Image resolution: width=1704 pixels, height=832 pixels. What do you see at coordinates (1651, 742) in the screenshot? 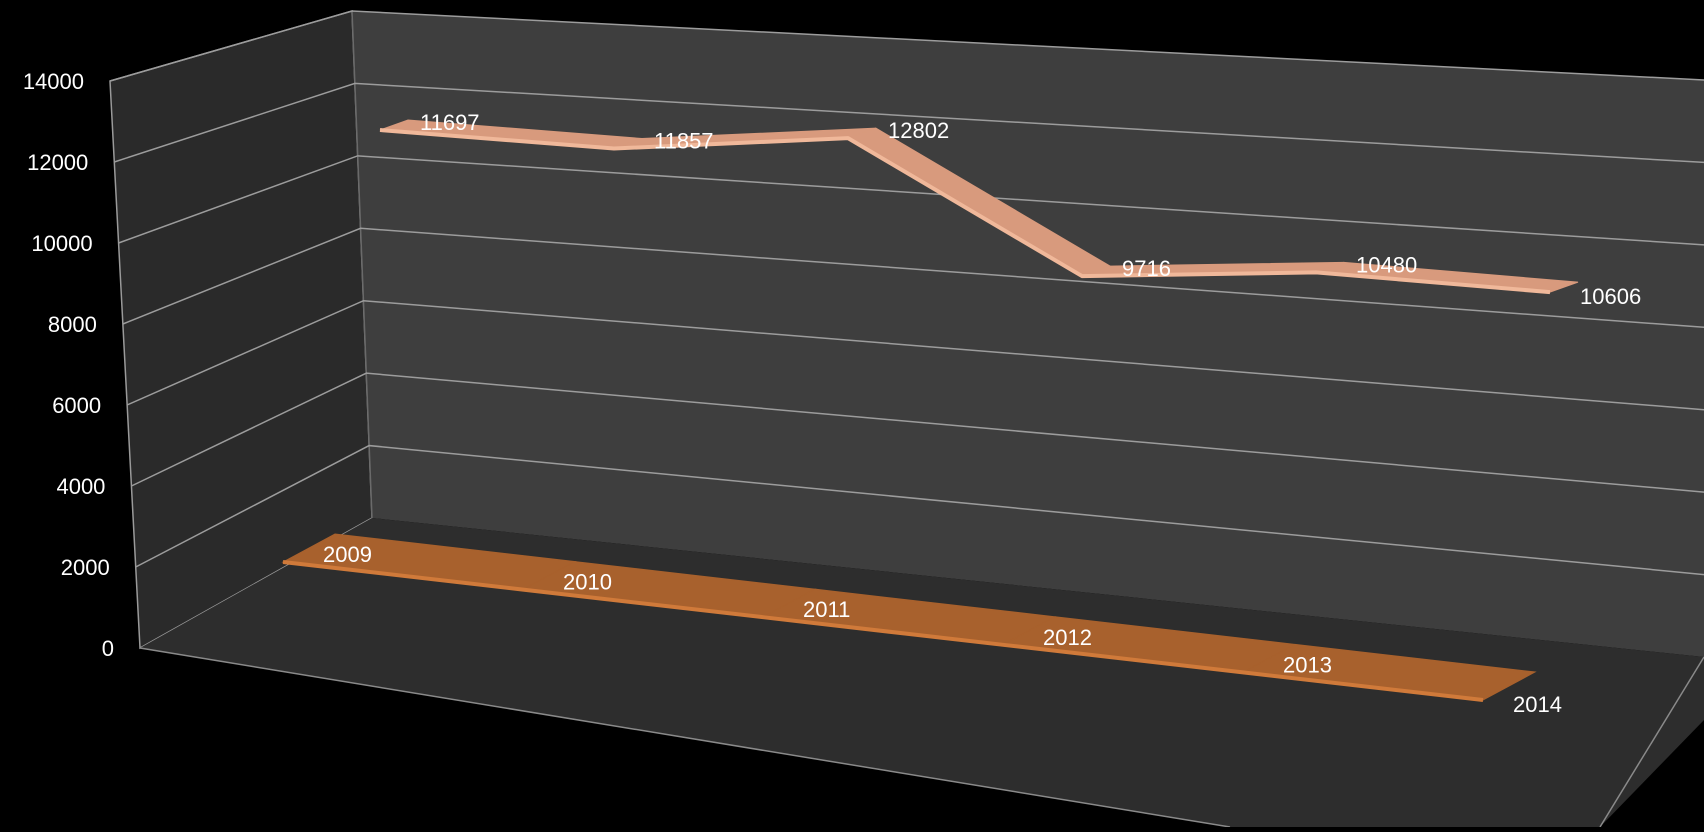
I see `floor-right-edge` at bounding box center [1651, 742].